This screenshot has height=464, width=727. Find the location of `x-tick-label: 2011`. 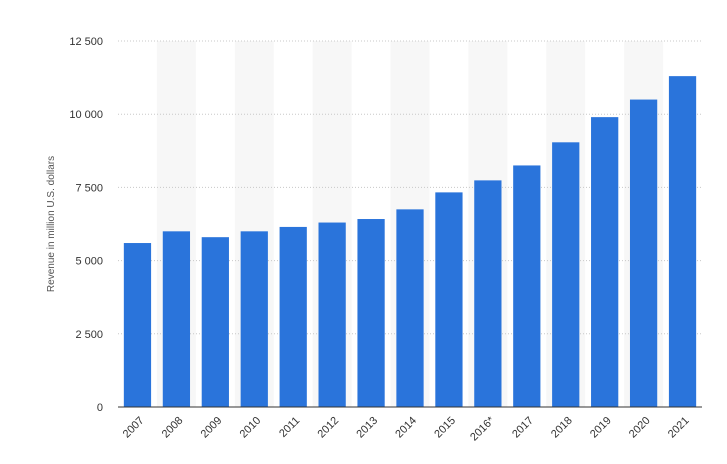

x-tick-label: 2011 is located at coordinates (289, 427).